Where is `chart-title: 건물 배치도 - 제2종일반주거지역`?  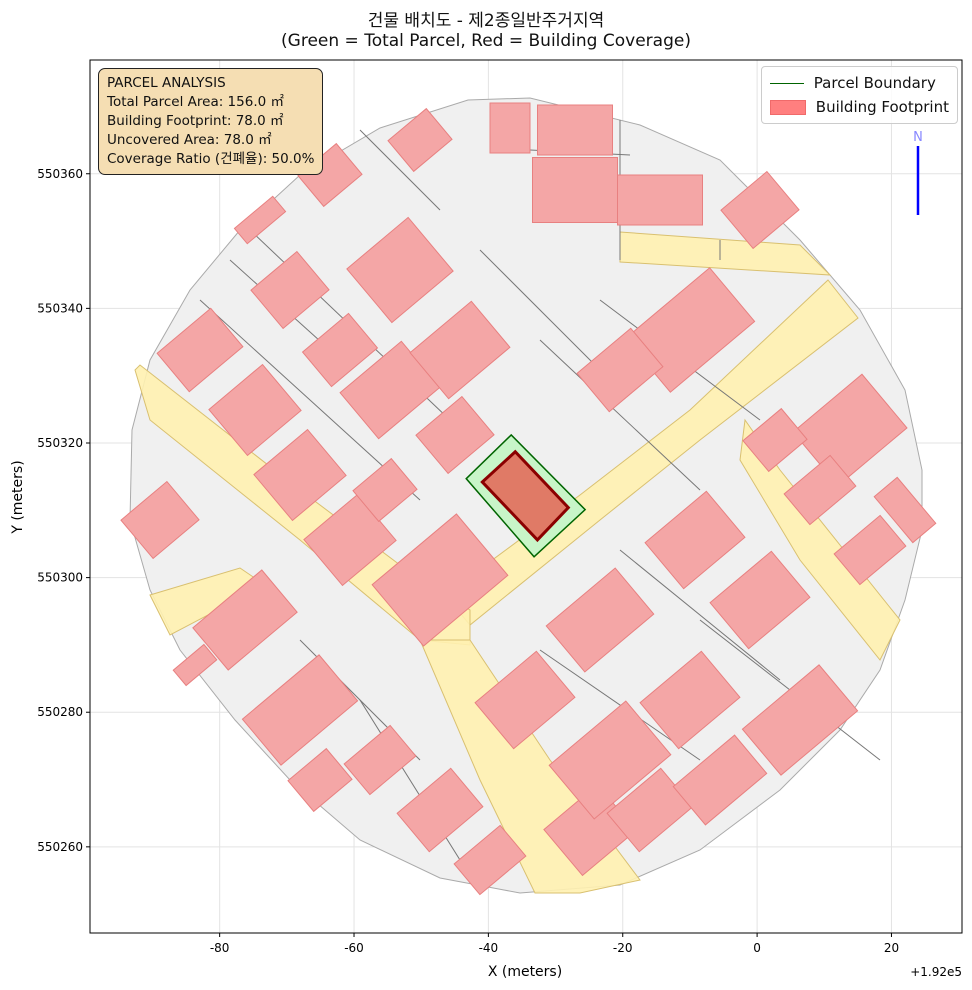 chart-title: 건물 배치도 - 제2종일반주거지역 is located at coordinates (486, 21).